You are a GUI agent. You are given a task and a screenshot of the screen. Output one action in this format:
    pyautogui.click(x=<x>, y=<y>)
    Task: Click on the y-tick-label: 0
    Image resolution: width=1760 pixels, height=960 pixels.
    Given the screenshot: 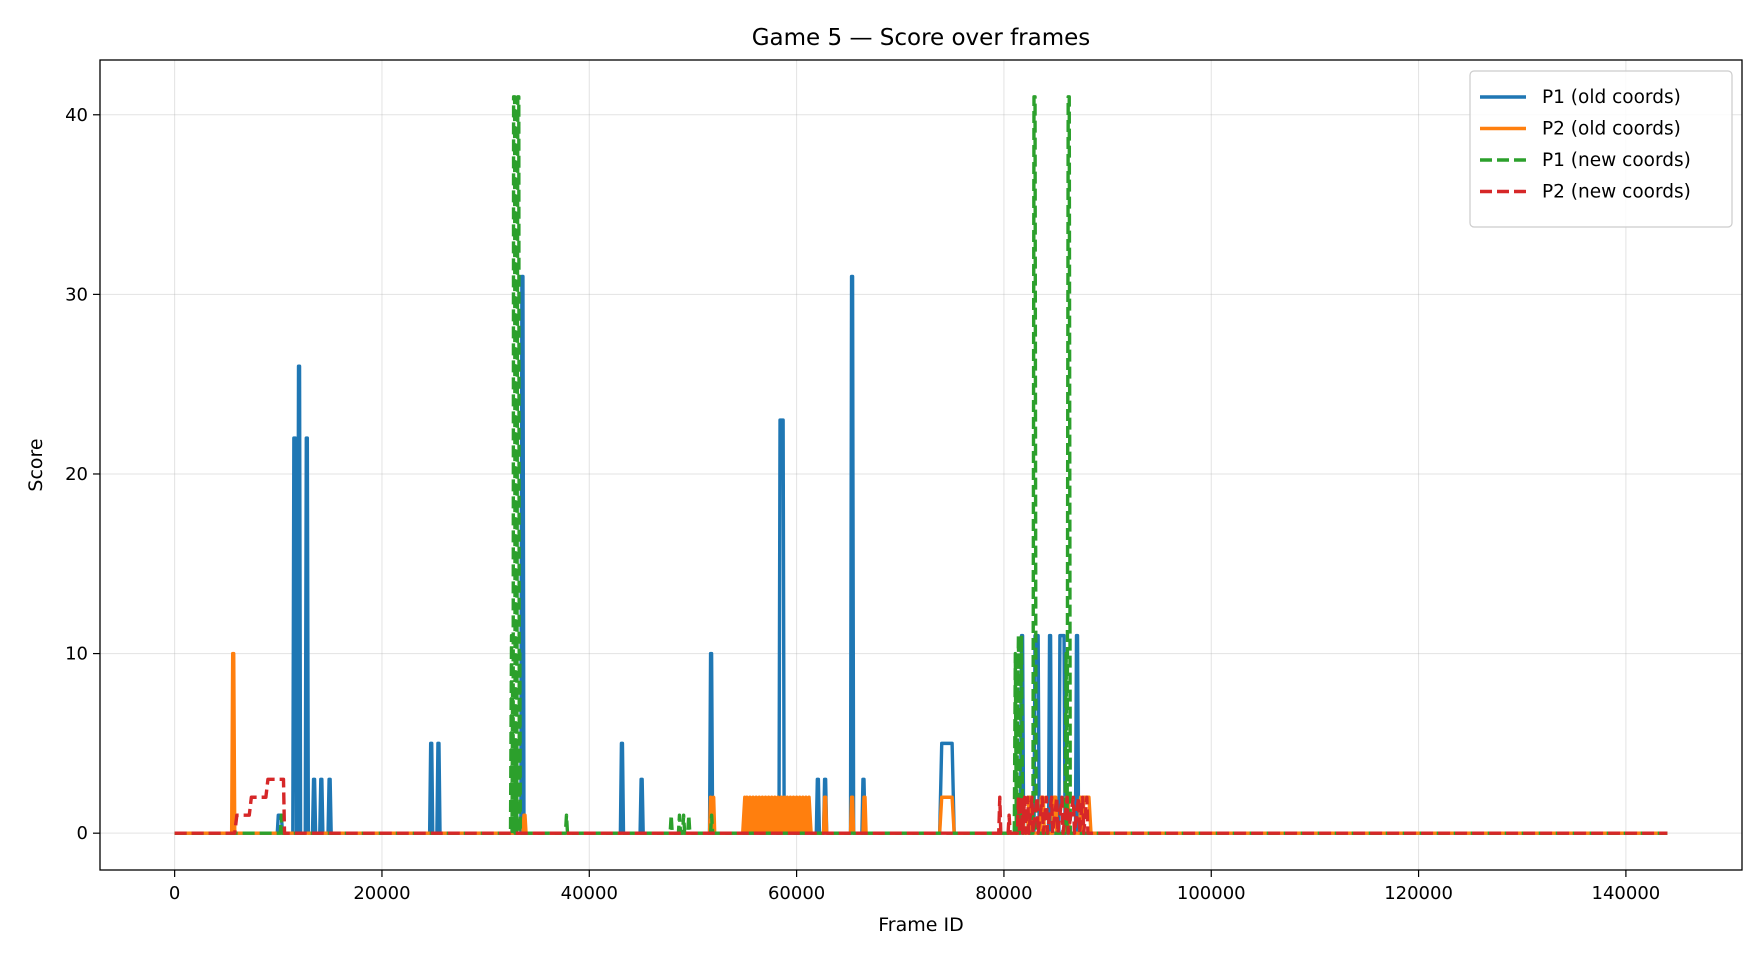 What is the action you would take?
    pyautogui.click(x=82, y=833)
    